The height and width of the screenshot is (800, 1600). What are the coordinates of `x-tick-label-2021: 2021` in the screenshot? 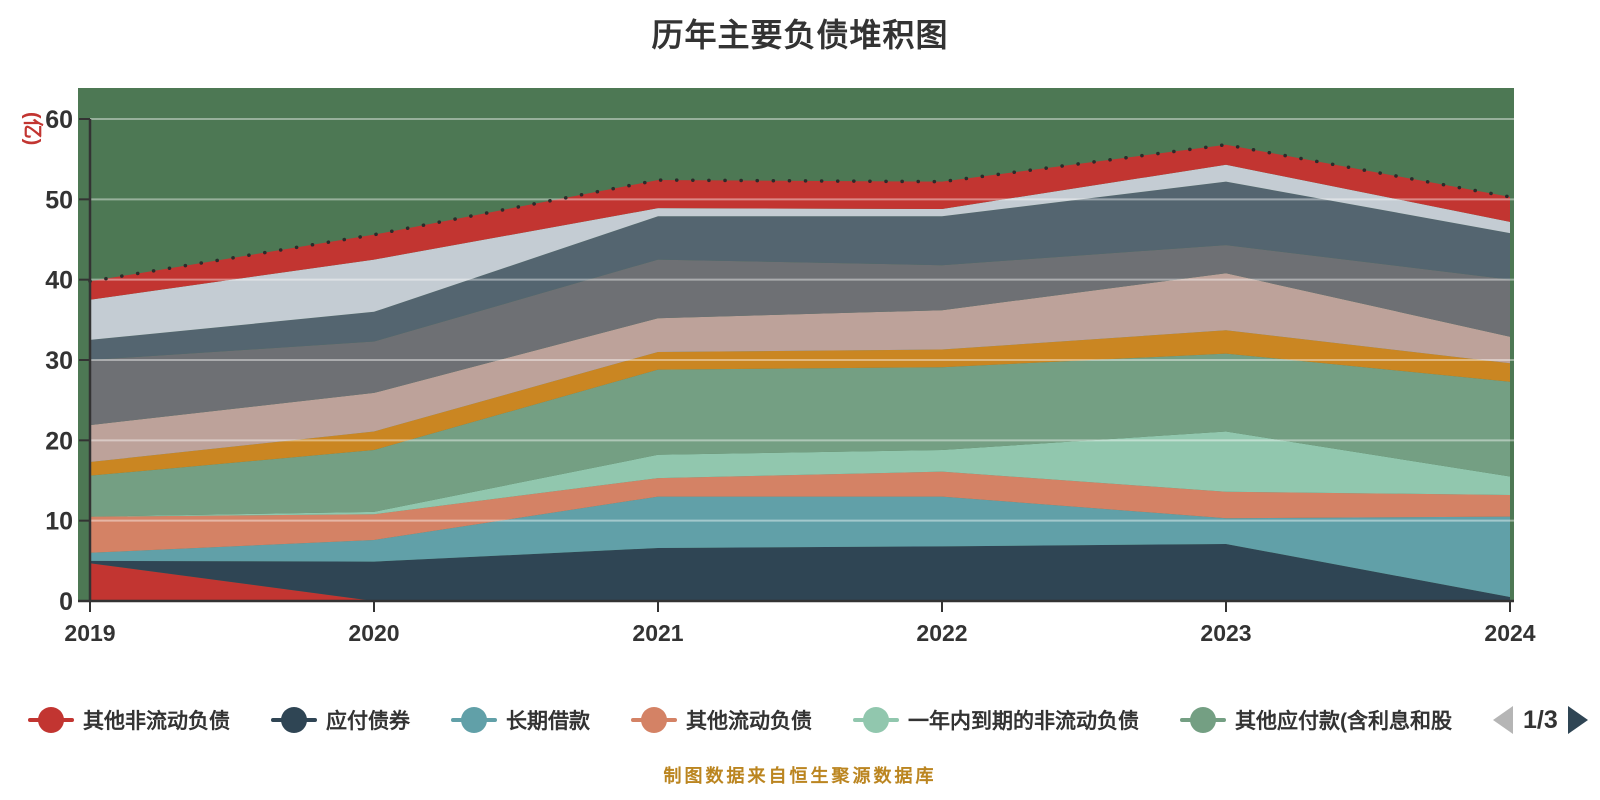 It's located at (657, 633).